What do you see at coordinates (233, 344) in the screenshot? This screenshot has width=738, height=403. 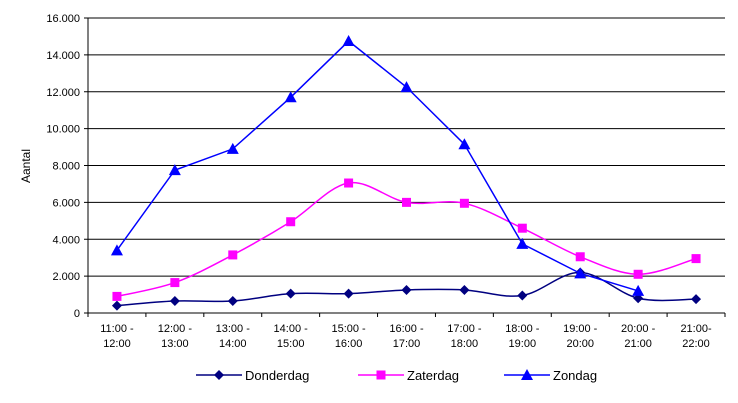 I see `x-tick-label-line: 14:00` at bounding box center [233, 344].